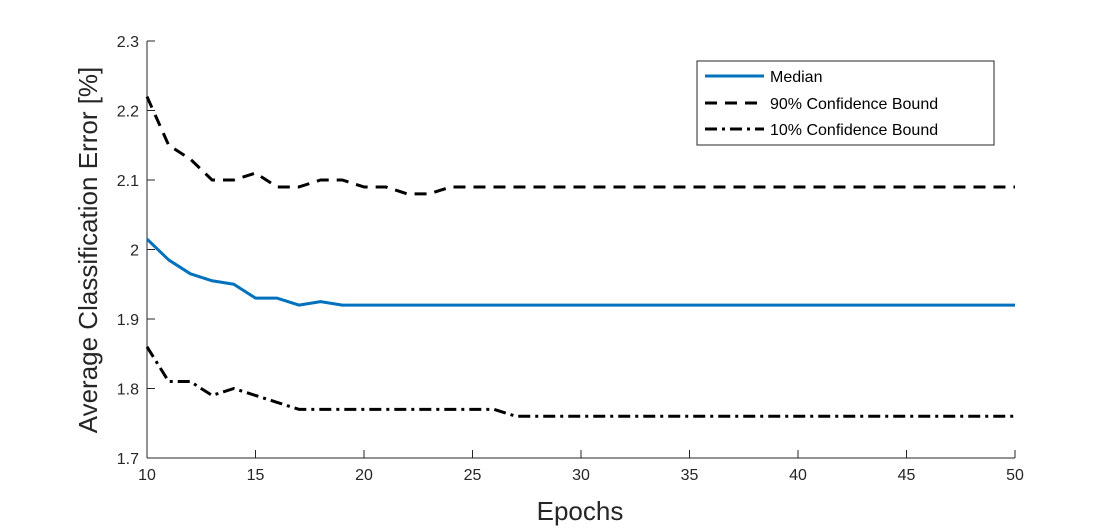 The image size is (1120, 528). I want to click on x-tick-label: 40, so click(798, 475).